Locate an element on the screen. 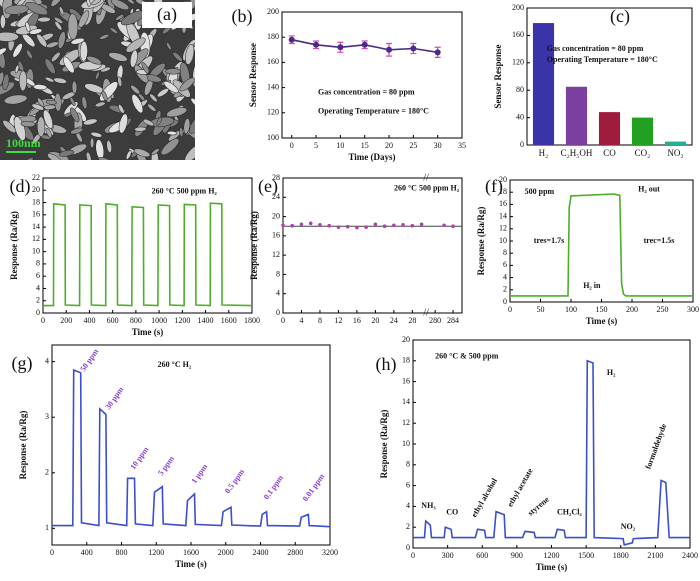  x-tick-label: 8 is located at coordinates (320, 320).